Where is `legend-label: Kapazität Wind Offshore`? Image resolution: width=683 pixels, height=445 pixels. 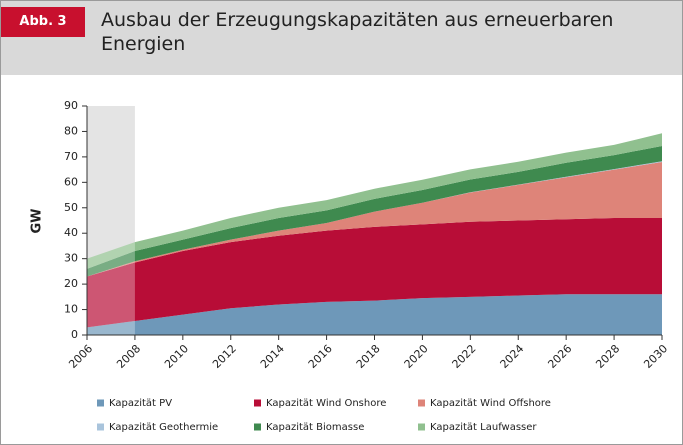
legend-label: Kapazität Wind Offshore is located at coordinates (490, 403).